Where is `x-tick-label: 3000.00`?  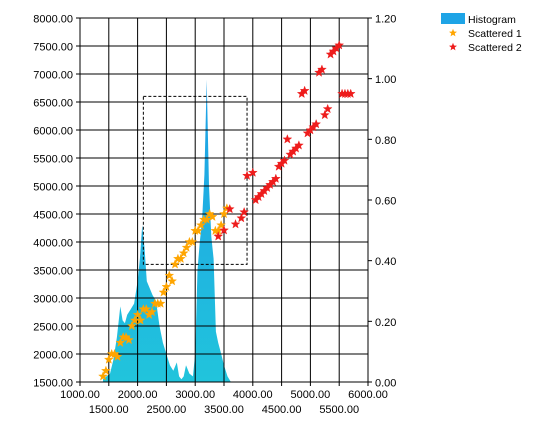 x-tick-label: 3000.00 is located at coordinates (195, 395).